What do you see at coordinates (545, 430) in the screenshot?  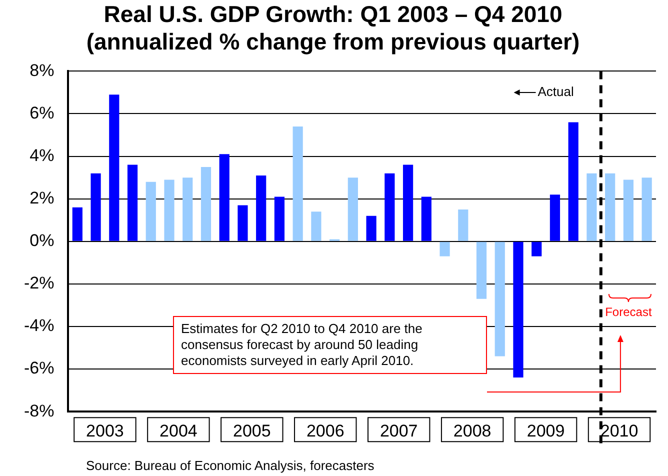 I see `x-tick-label: 2009` at bounding box center [545, 430].